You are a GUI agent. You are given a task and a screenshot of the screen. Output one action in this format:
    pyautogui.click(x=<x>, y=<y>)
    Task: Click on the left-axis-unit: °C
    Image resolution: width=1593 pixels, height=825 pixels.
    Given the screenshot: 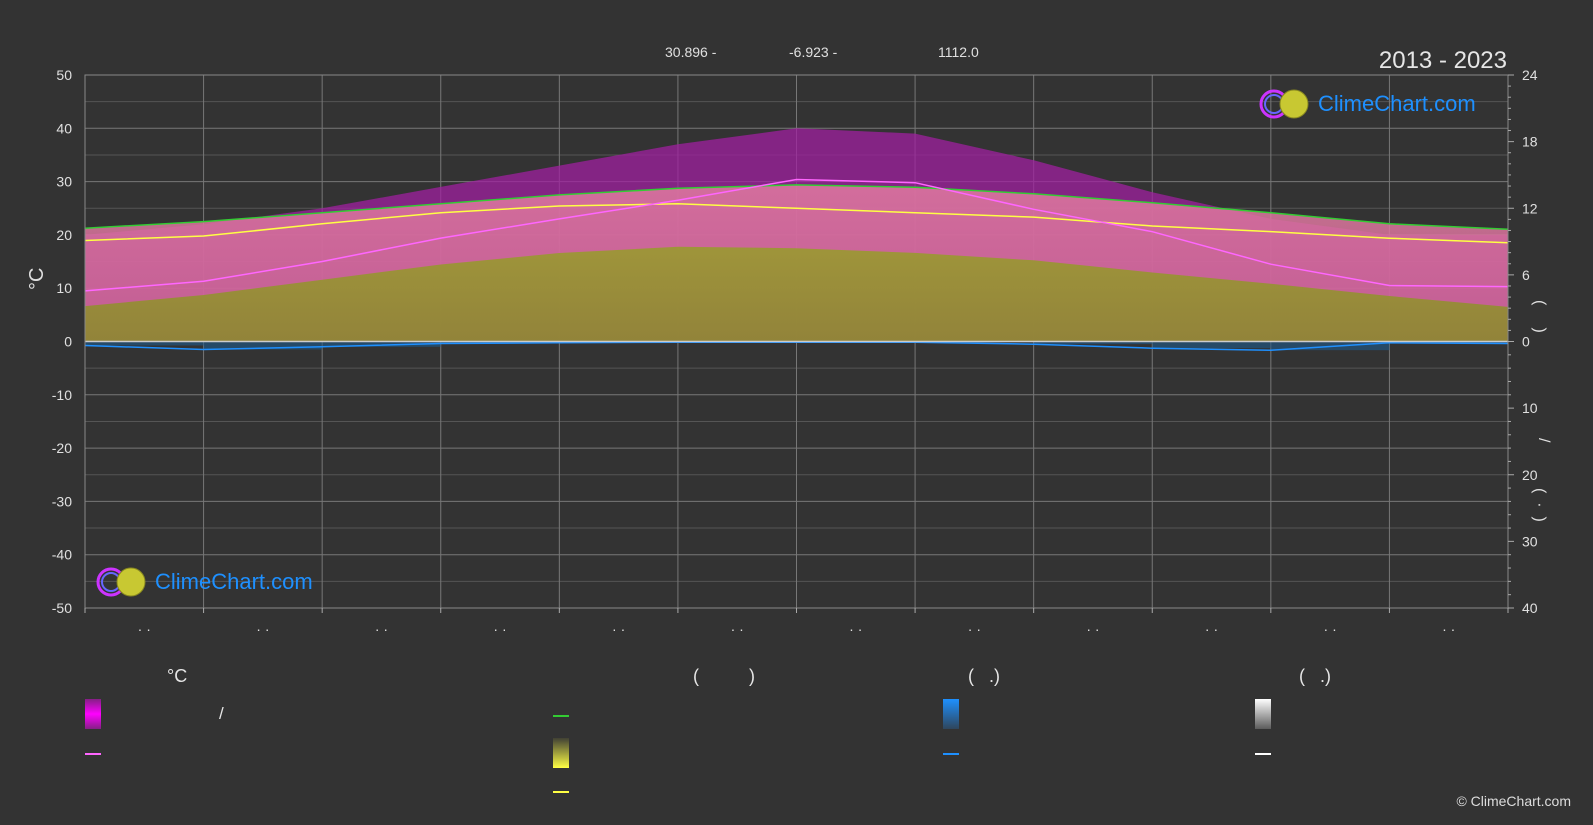 What is the action you would take?
    pyautogui.click(x=37, y=278)
    